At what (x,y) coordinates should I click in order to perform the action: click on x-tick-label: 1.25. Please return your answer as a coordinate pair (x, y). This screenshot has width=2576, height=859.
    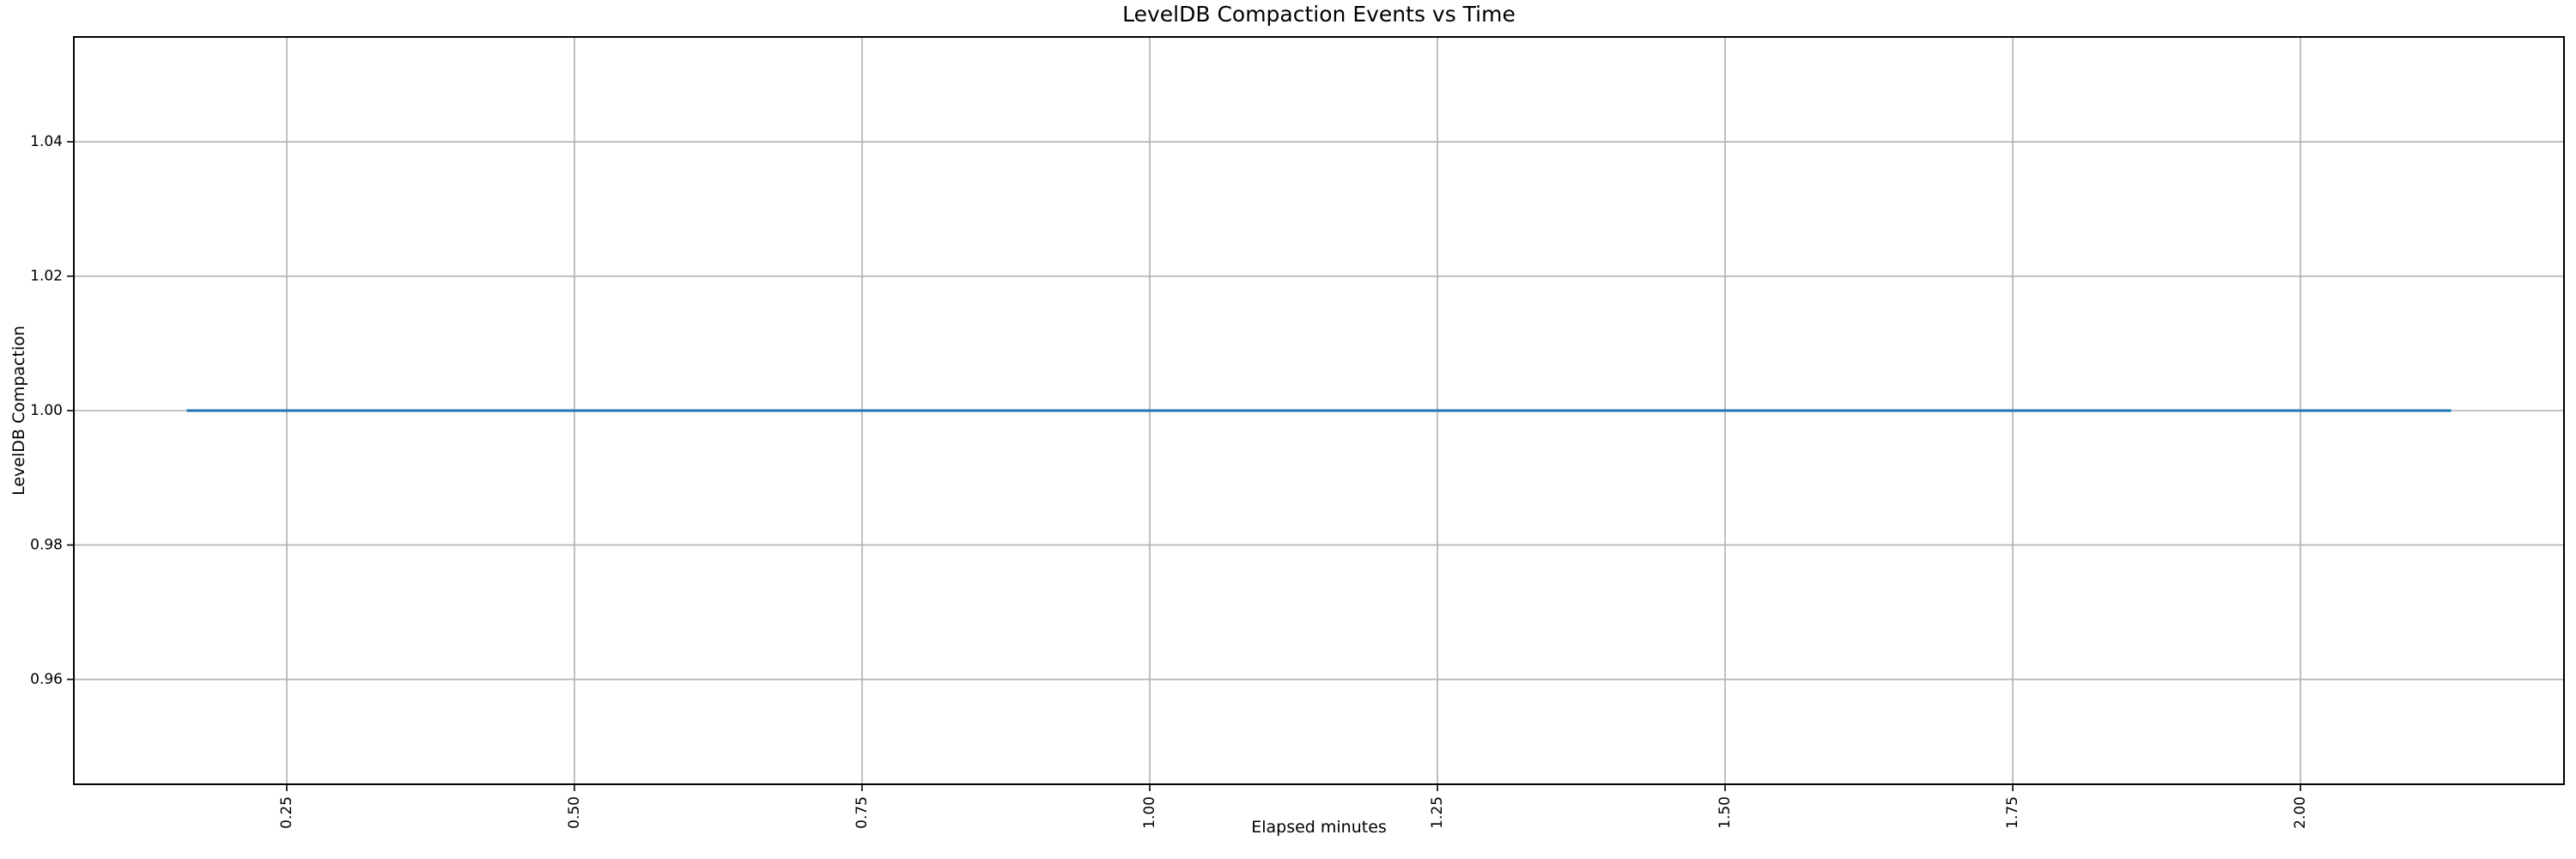
    Looking at the image, I should click on (1437, 812).